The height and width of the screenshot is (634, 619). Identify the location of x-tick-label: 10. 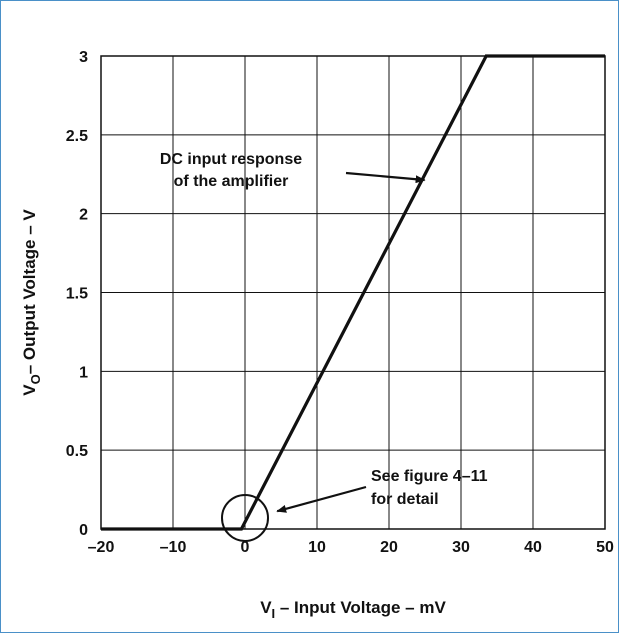
(317, 547).